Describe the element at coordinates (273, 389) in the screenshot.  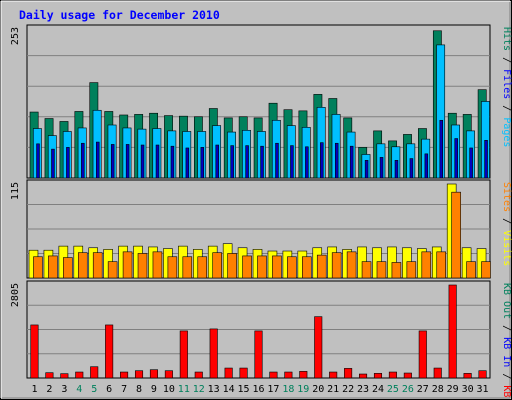
I see `x-tick-label: 17` at that location.